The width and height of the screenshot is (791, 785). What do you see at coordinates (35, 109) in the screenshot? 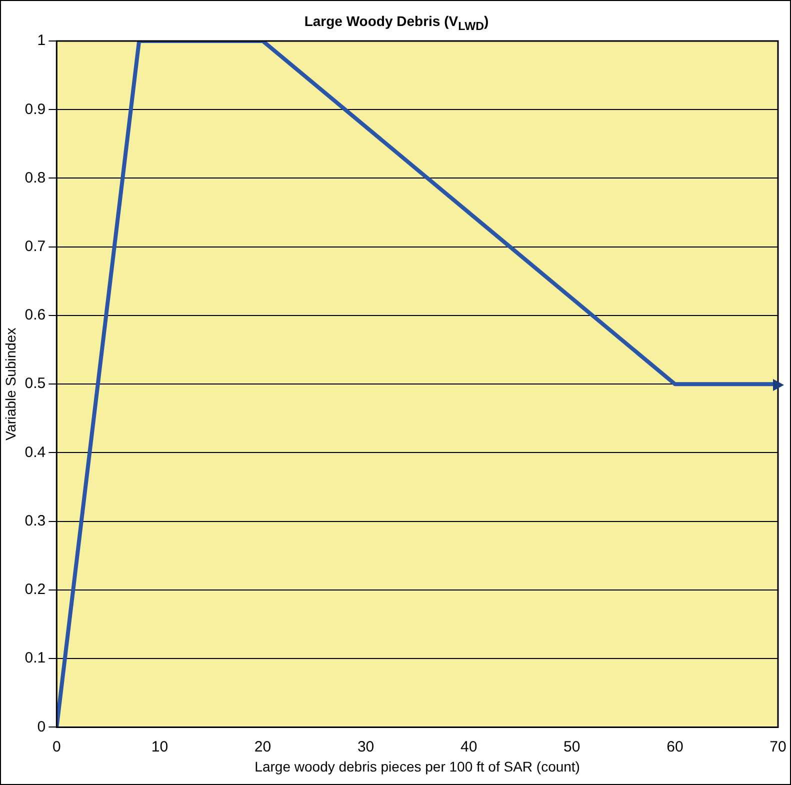
I see `y-tick-label: 0.9` at bounding box center [35, 109].